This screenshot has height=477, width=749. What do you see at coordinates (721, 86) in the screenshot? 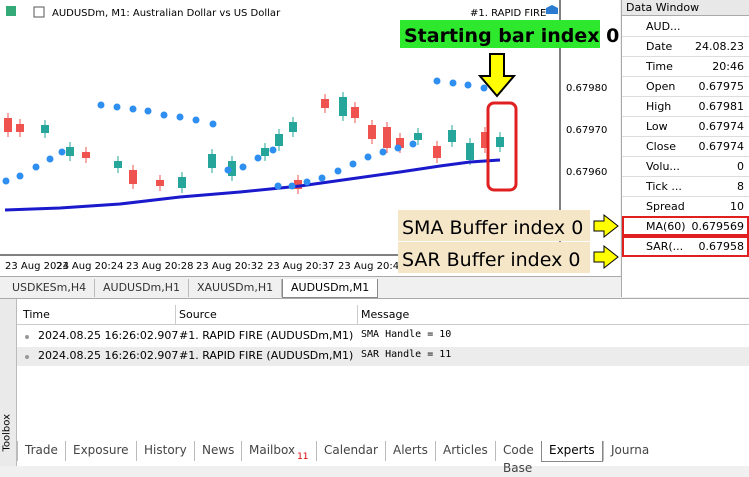
I see `row-value: 0.67975` at bounding box center [721, 86].